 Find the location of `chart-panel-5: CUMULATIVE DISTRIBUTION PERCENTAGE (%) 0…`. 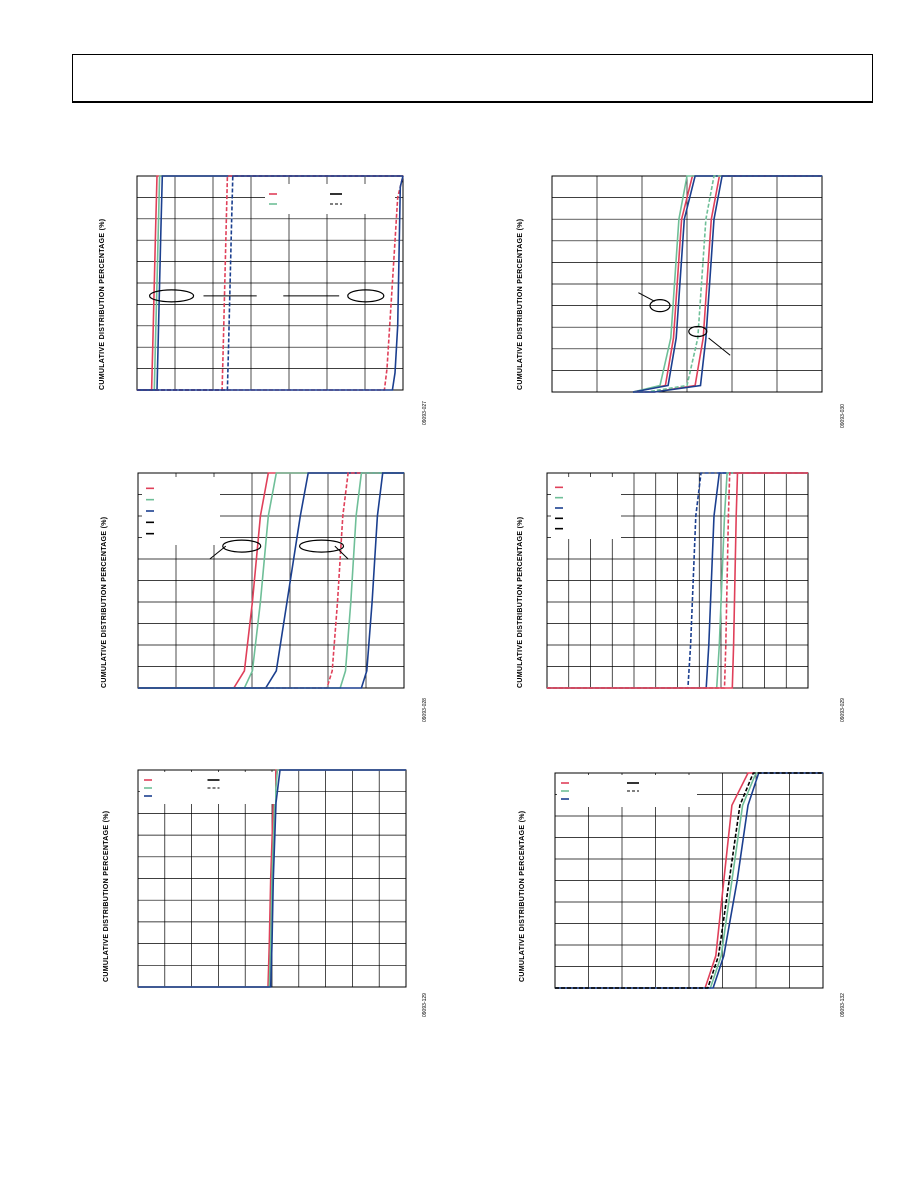

chart-panel-5: CUMULATIVE DISTRIBUTION PERCENTAGE (%) 0… is located at coordinates (270, 895).